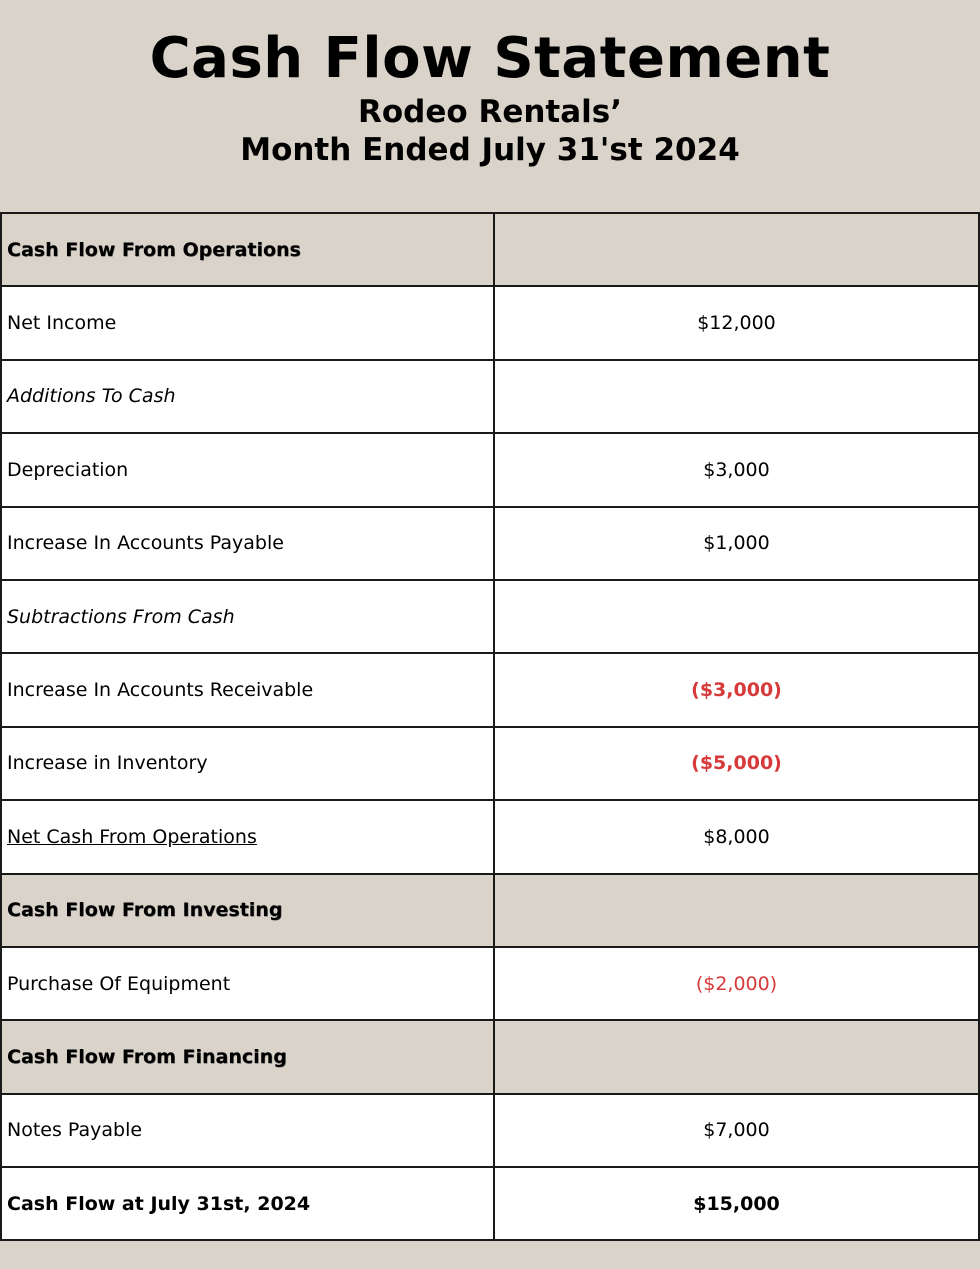 This screenshot has height=1269, width=980. I want to click on row-label: Cash Flow at July 31st, 2024, so click(247, 1204).